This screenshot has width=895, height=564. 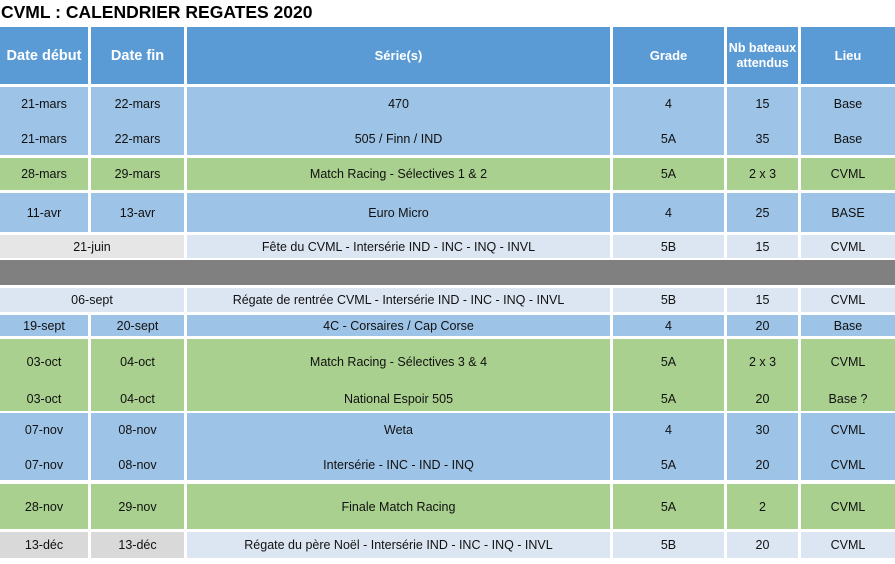 I want to click on cell-series: 470, so click(x=398, y=104).